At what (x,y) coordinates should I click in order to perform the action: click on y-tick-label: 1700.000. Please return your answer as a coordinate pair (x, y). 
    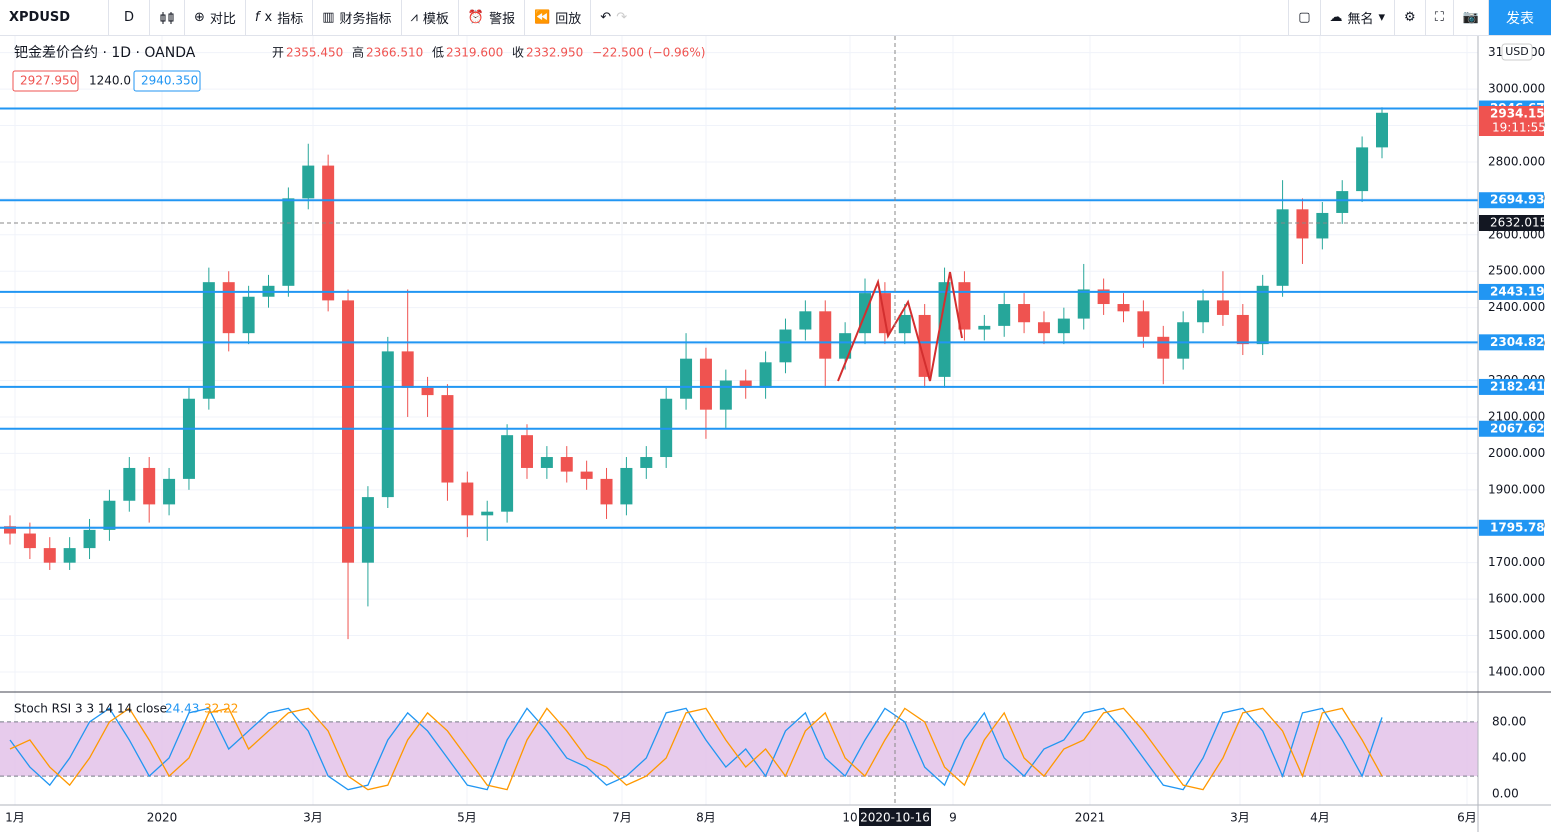
    Looking at the image, I should click on (1516, 562).